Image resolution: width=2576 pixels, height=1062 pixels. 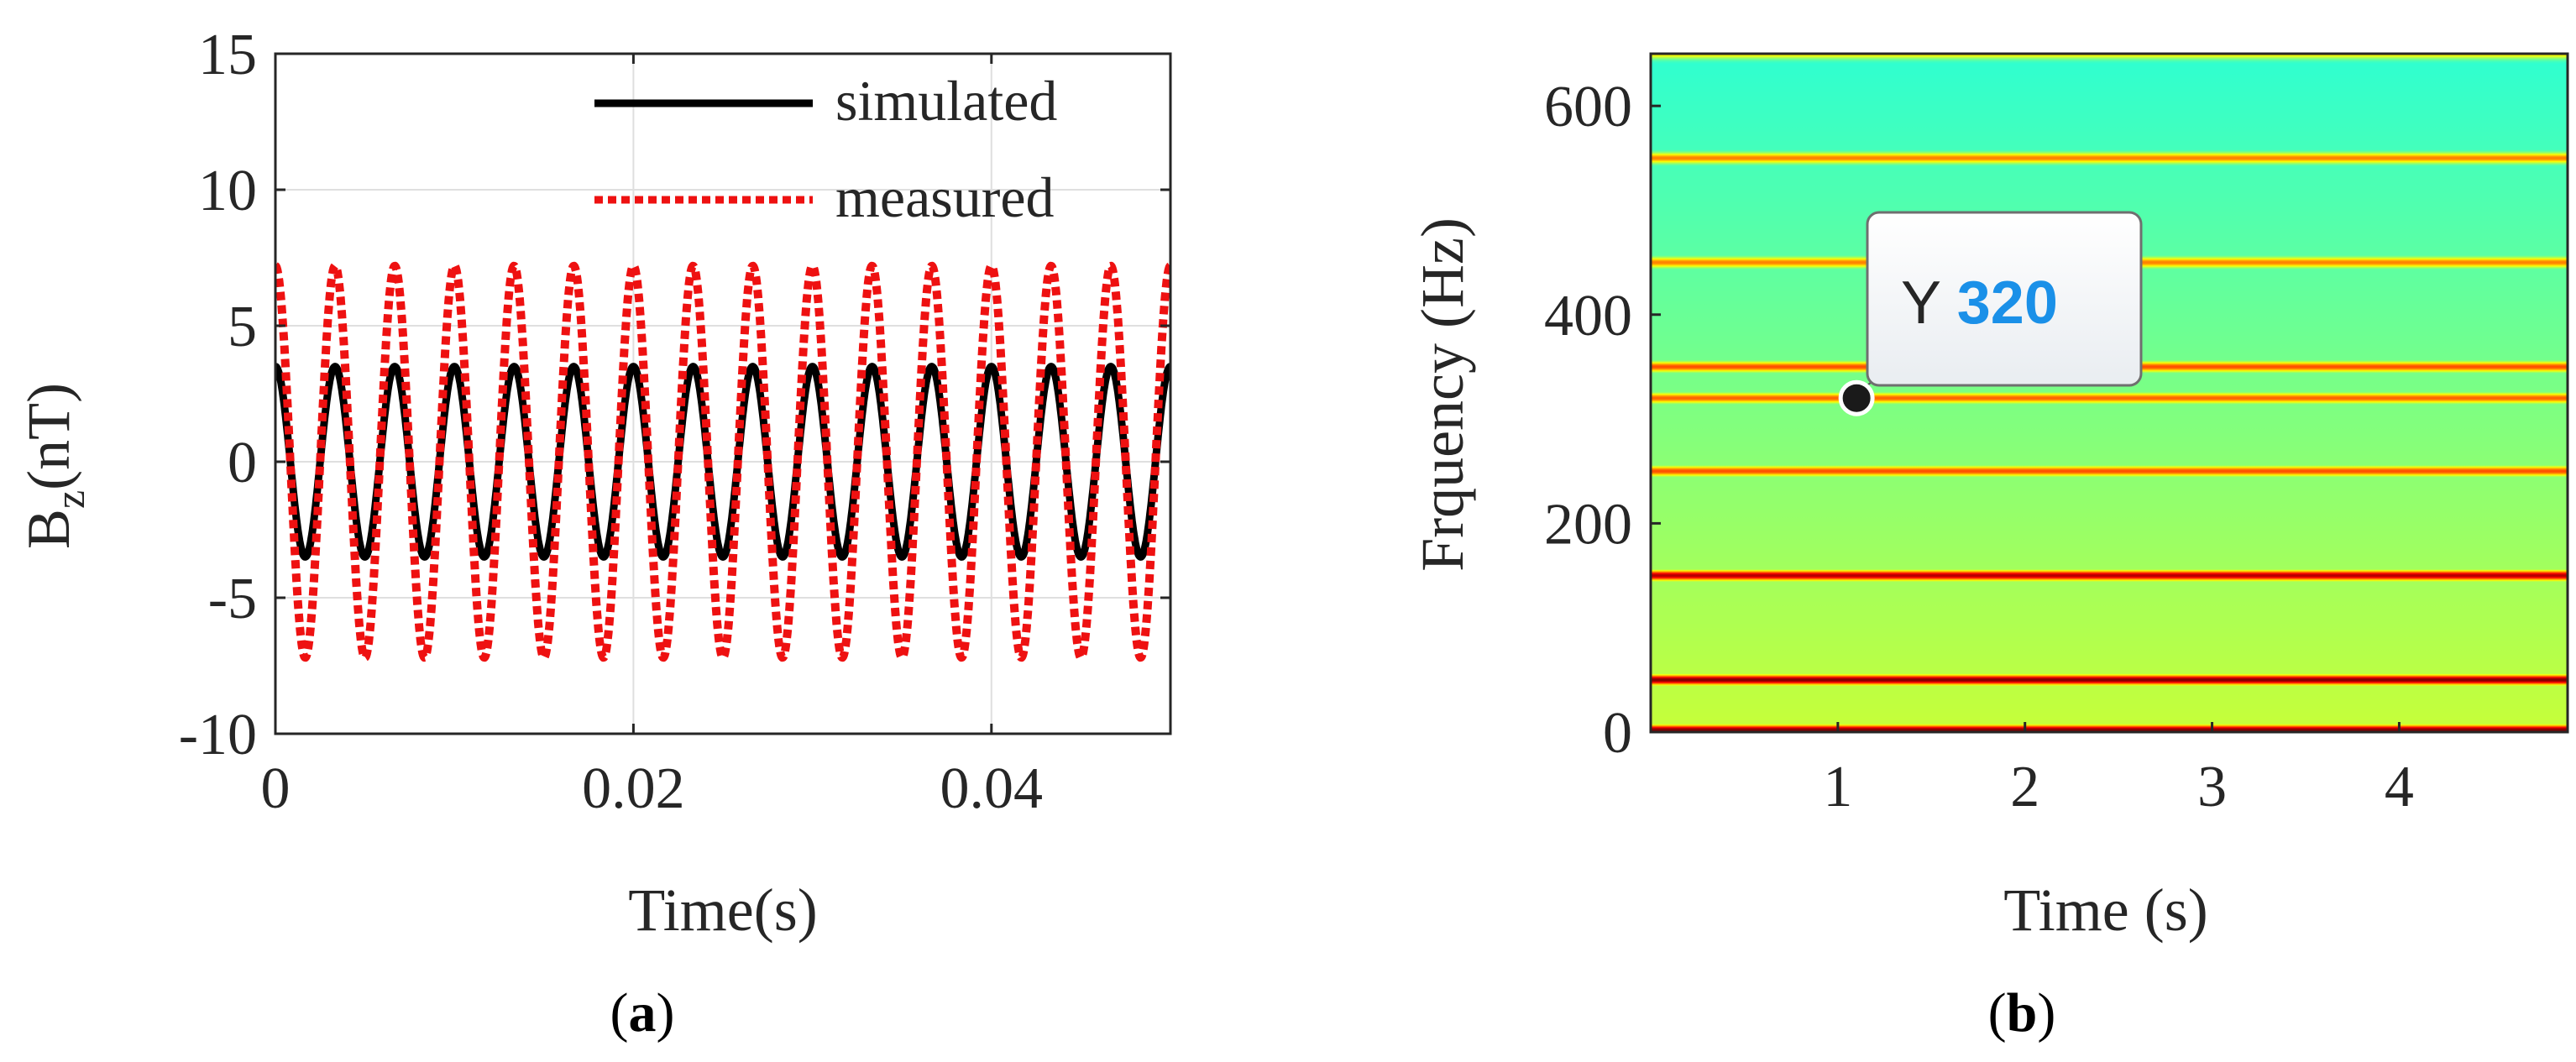 What do you see at coordinates (233, 599) in the screenshot?
I see `panel-a-ytick-label: -5` at bounding box center [233, 599].